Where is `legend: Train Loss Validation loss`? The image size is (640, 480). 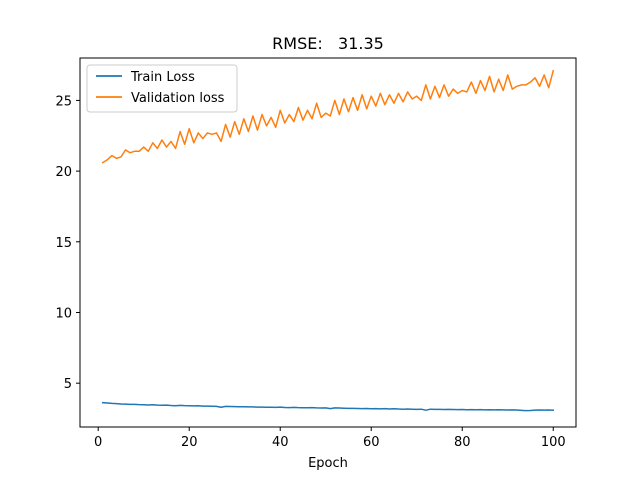
legend: Train Loss Validation loss is located at coordinates (162, 88).